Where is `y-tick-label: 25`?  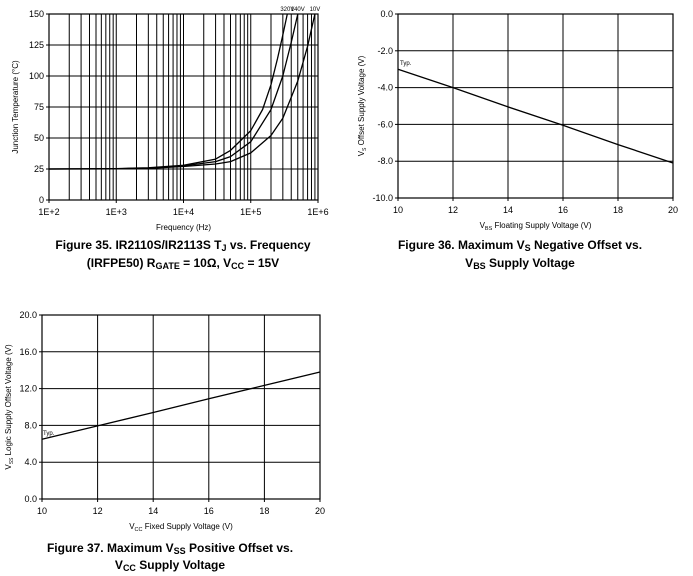 y-tick-label: 25 is located at coordinates (39, 169).